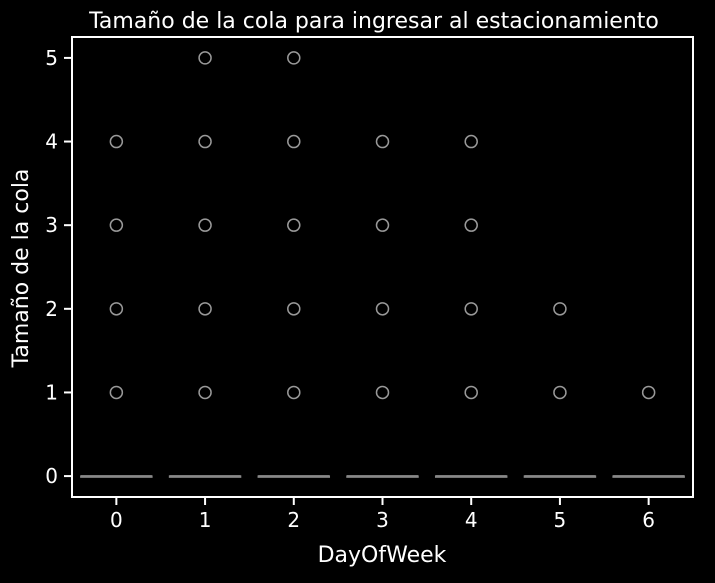  What do you see at coordinates (51, 142) in the screenshot?
I see `y-tick-label-4: 4` at bounding box center [51, 142].